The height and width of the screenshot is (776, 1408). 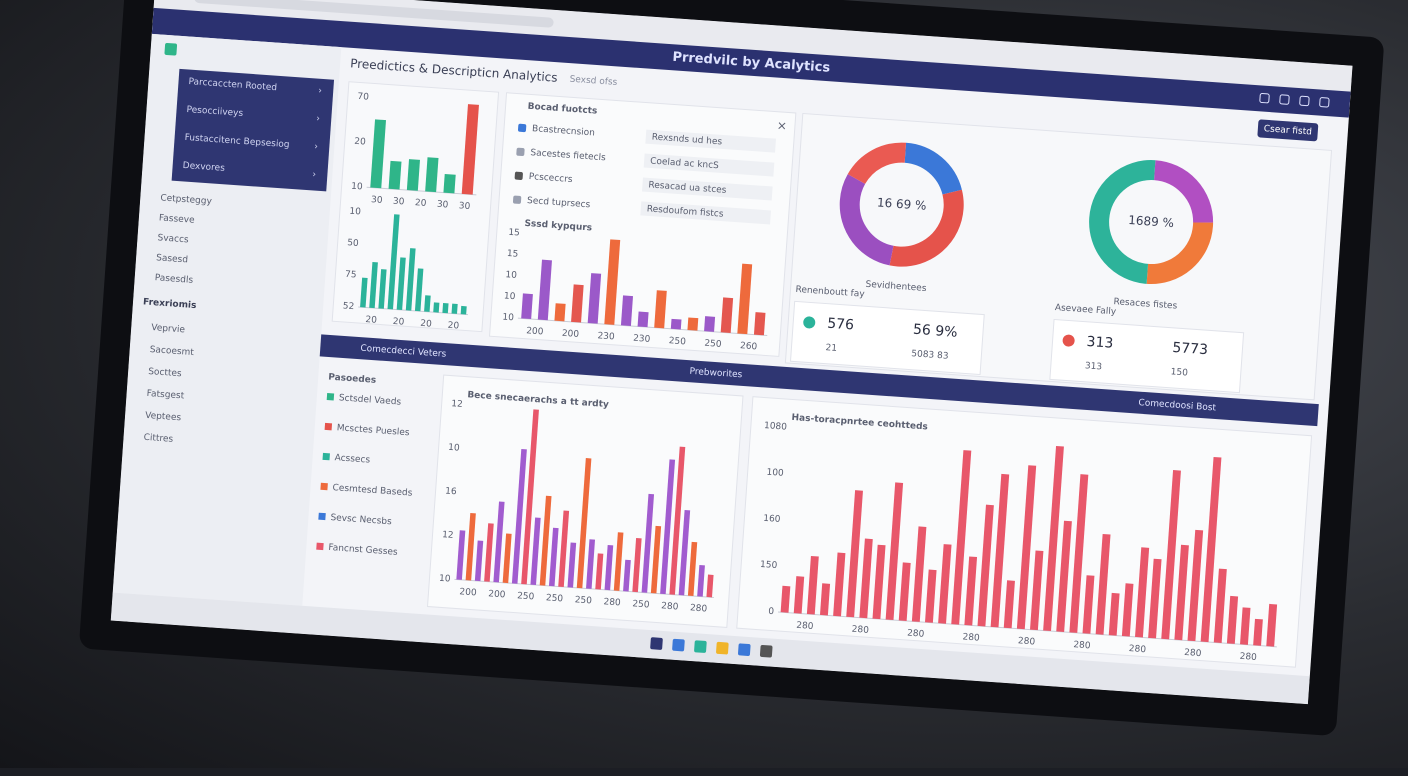 What do you see at coordinates (413, 311) in the screenshot?
I see `axis-line` at bounding box center [413, 311].